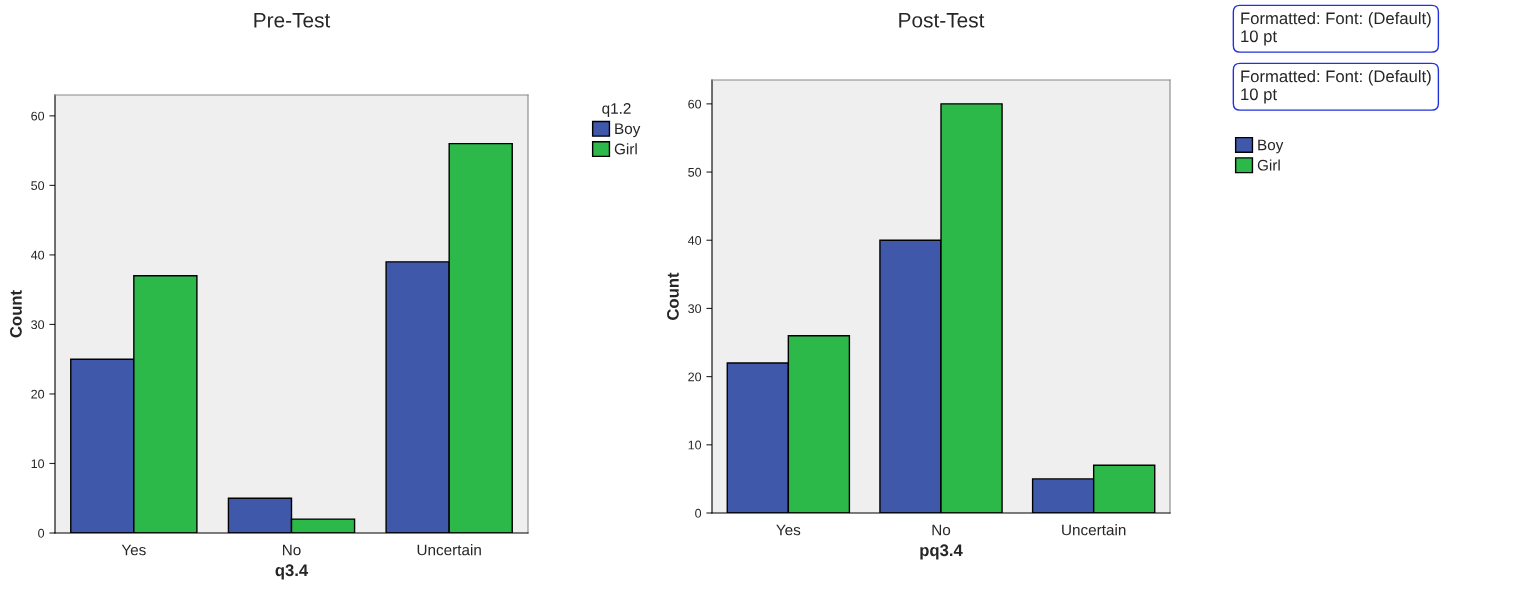 The height and width of the screenshot is (603, 1522). Describe the element at coordinates (292, 572) in the screenshot. I see `x-axis-title: q3.4` at that location.